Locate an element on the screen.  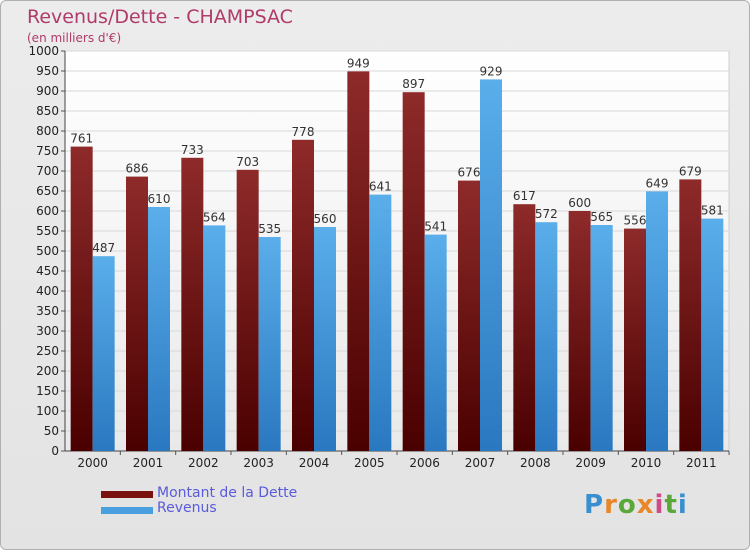
y-tick-label: 650 is located at coordinates (47, 191).